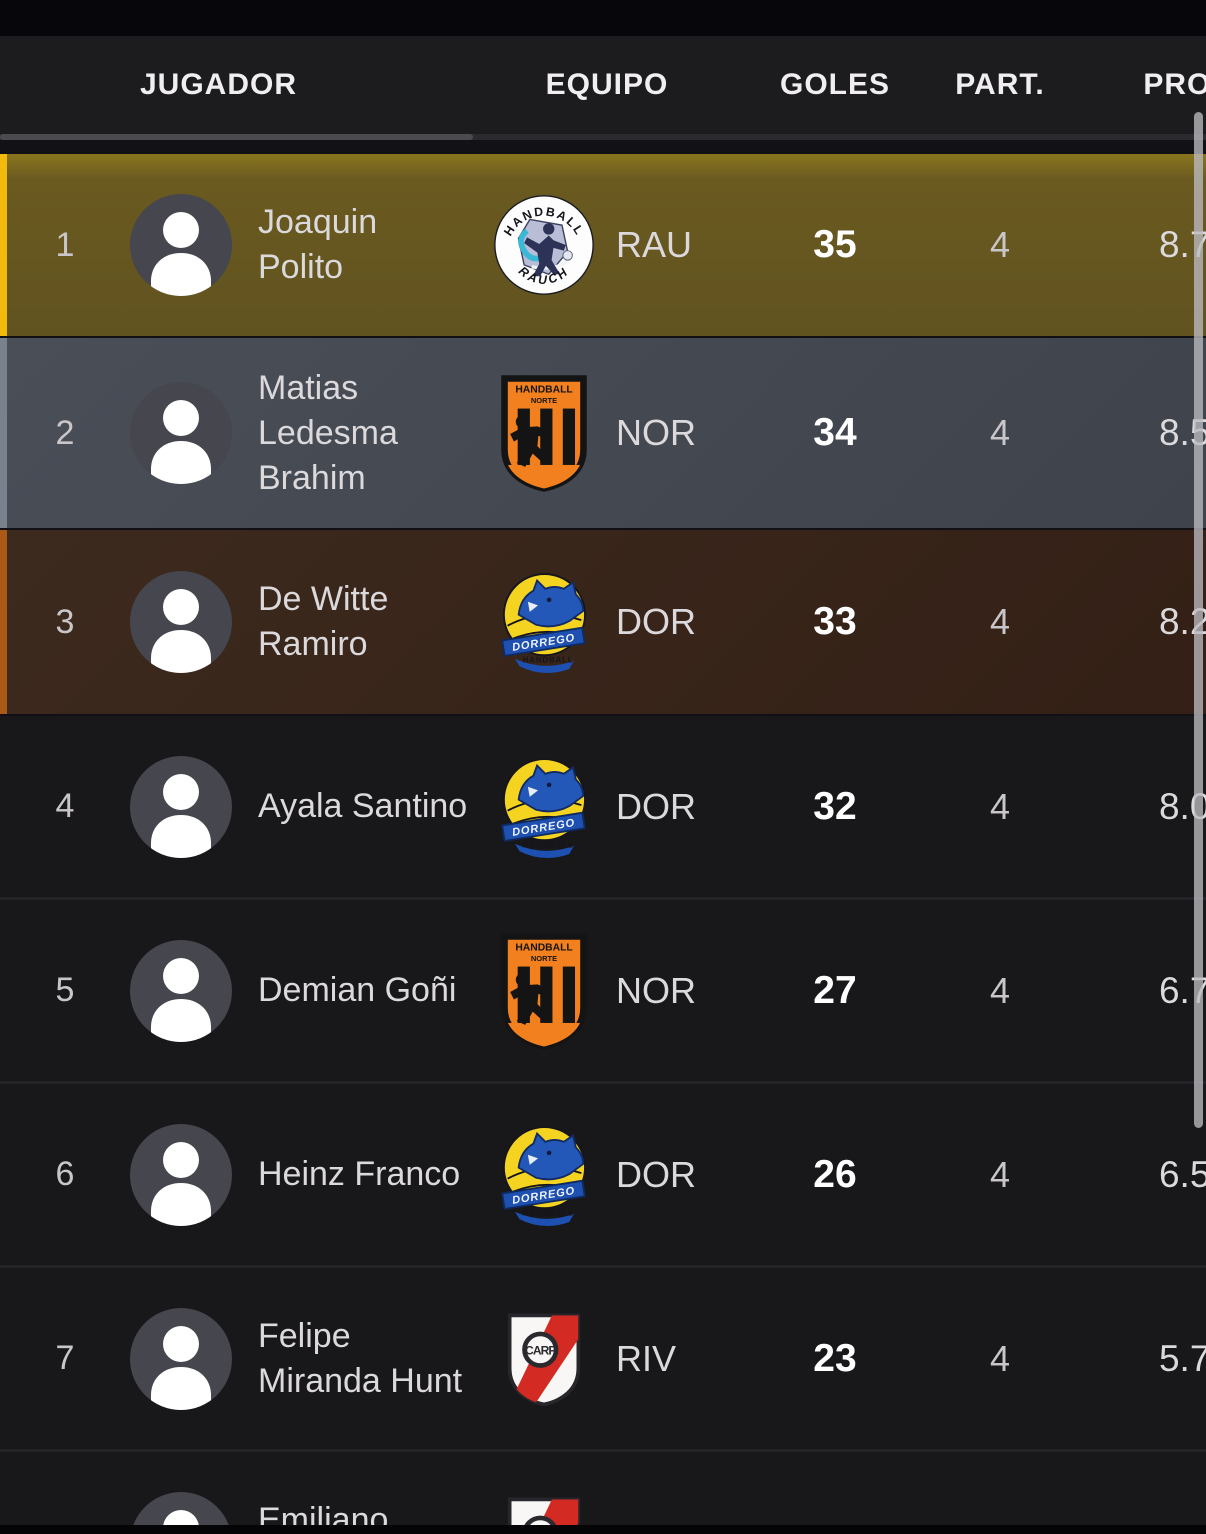 The width and height of the screenshot is (1206, 1534). I want to click on player-cell: 4 Ayala Santino, so click(240, 806).